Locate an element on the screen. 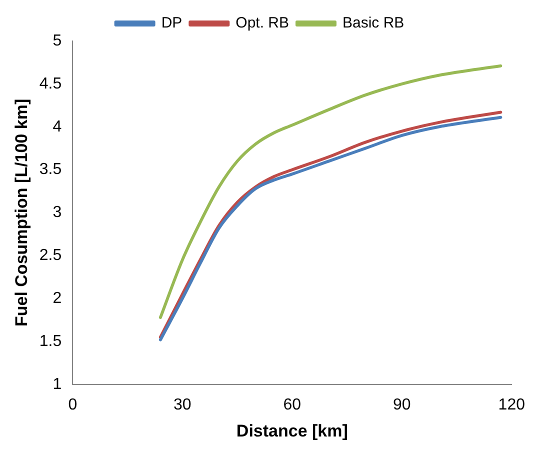 The image size is (536, 454). legend-label: Opt. RB is located at coordinates (263, 23).